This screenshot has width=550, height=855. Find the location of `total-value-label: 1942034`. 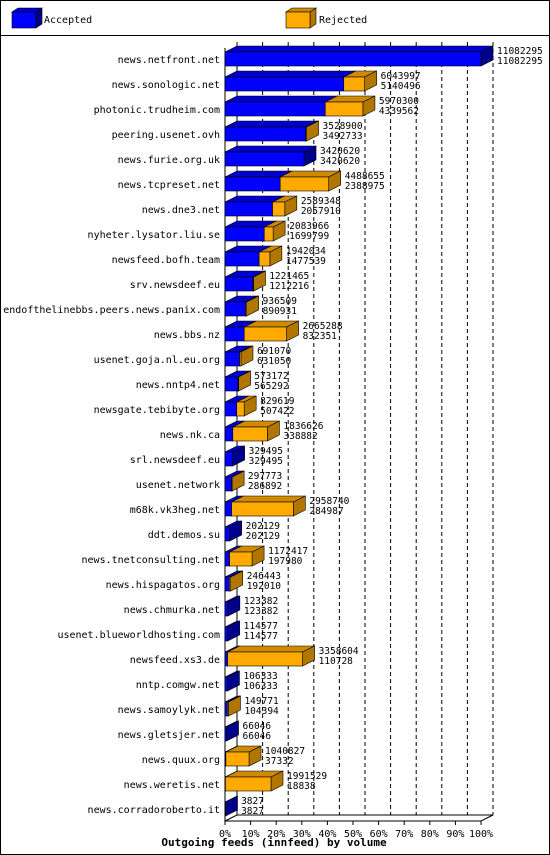

total-value-label: 1942034 is located at coordinates (306, 251).